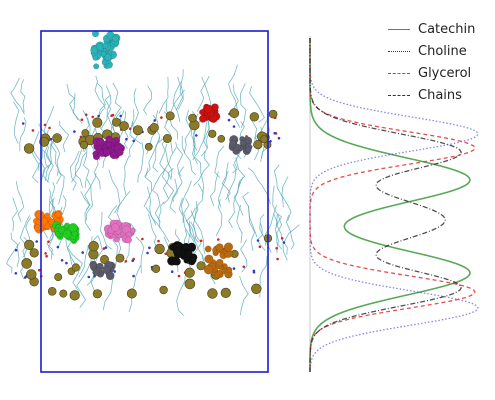  I want to click on legend-label: Glycerol, so click(445, 73).